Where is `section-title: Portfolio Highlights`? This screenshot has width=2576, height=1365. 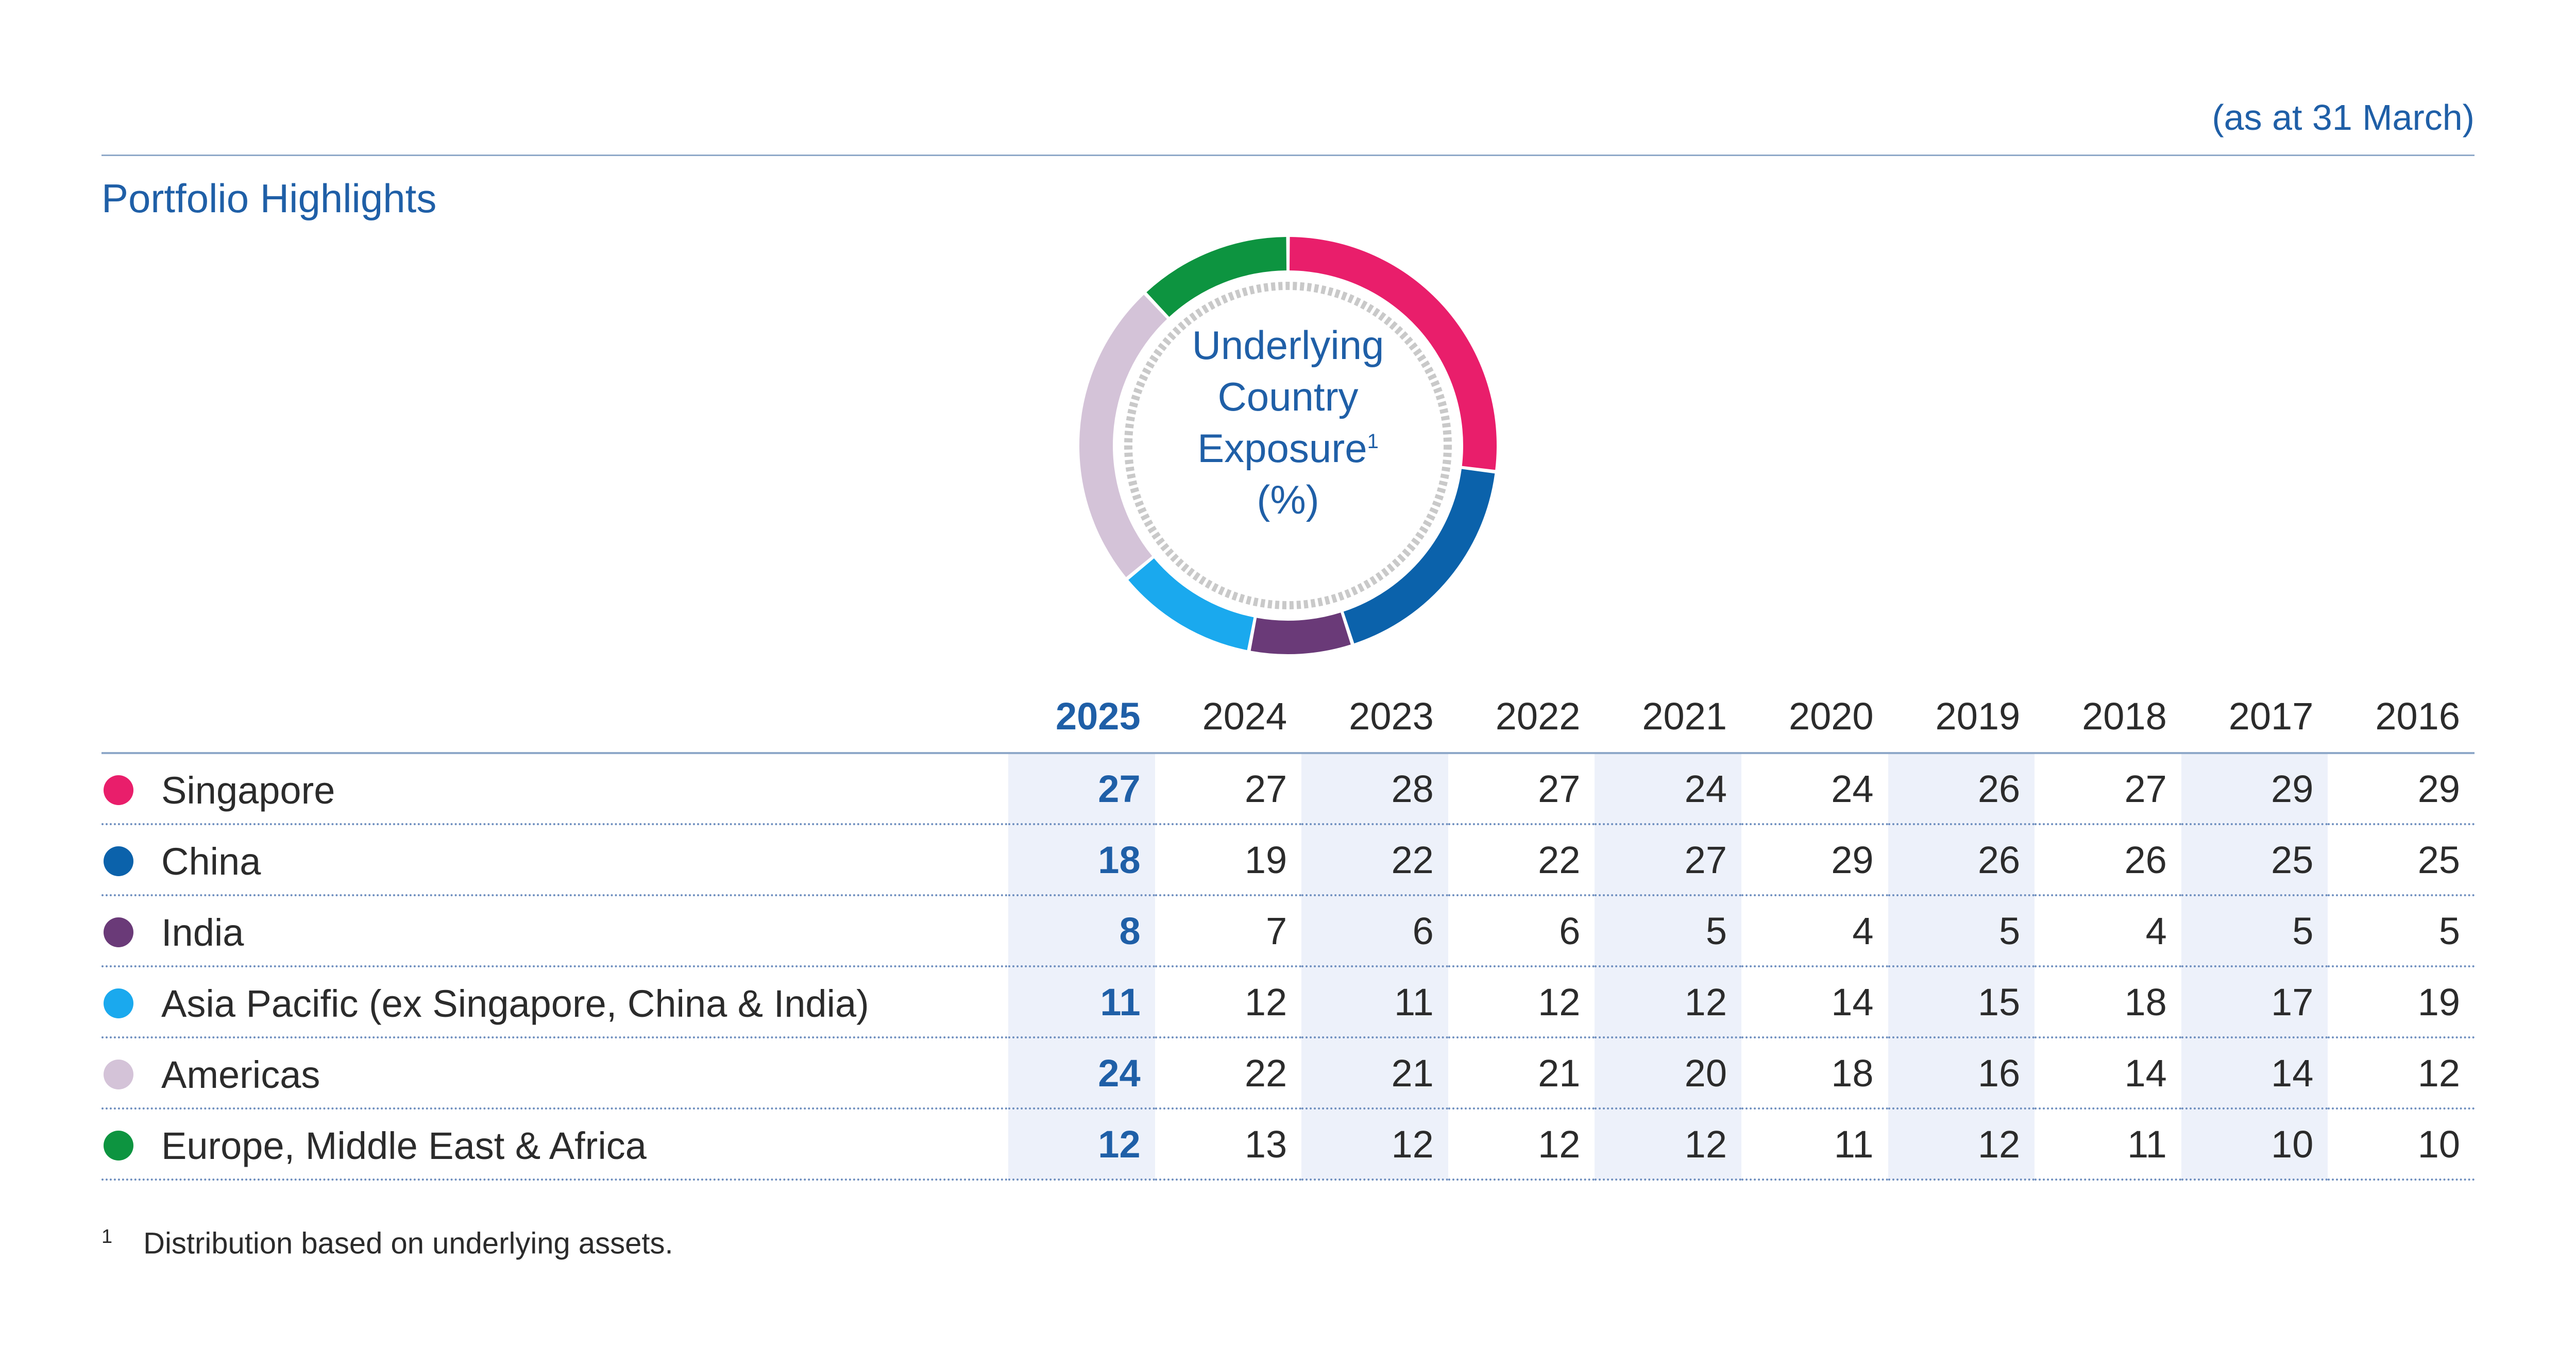 section-title: Portfolio Highlights is located at coordinates (269, 198).